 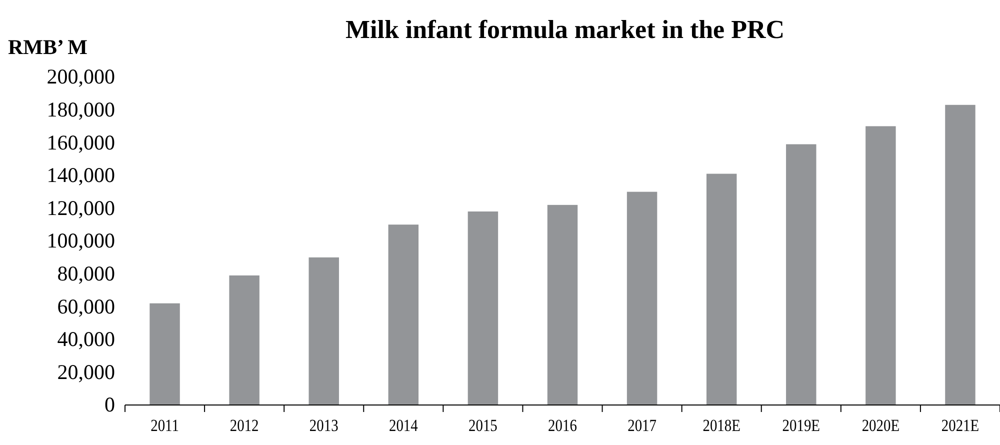 I want to click on x-tick-label: 2012, so click(x=244, y=426).